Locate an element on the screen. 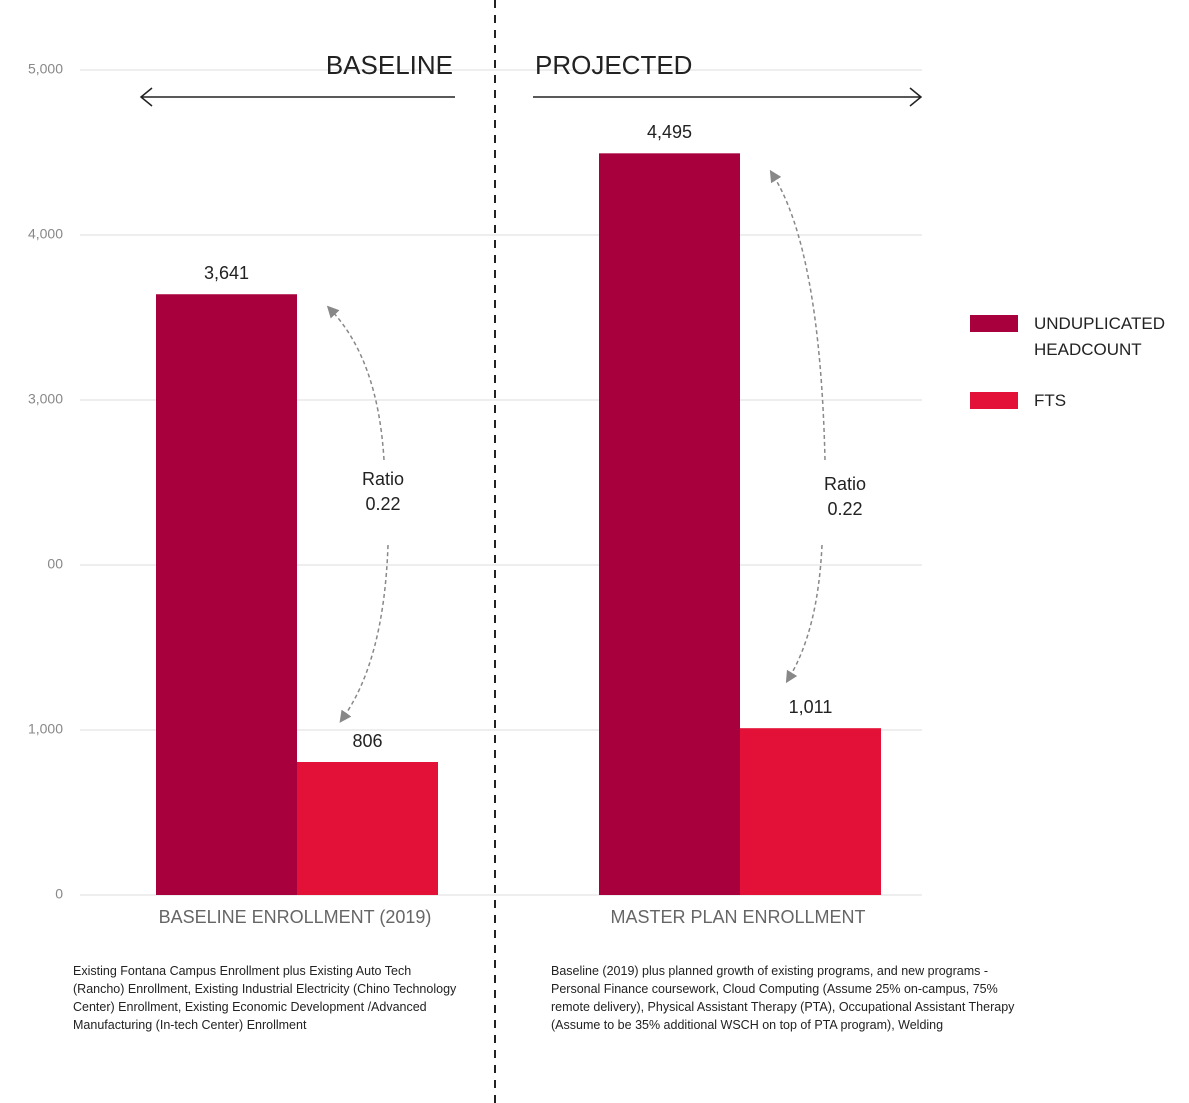 The width and height of the screenshot is (1189, 1103). y-tick-label: 1,000 is located at coordinates (45, 729).